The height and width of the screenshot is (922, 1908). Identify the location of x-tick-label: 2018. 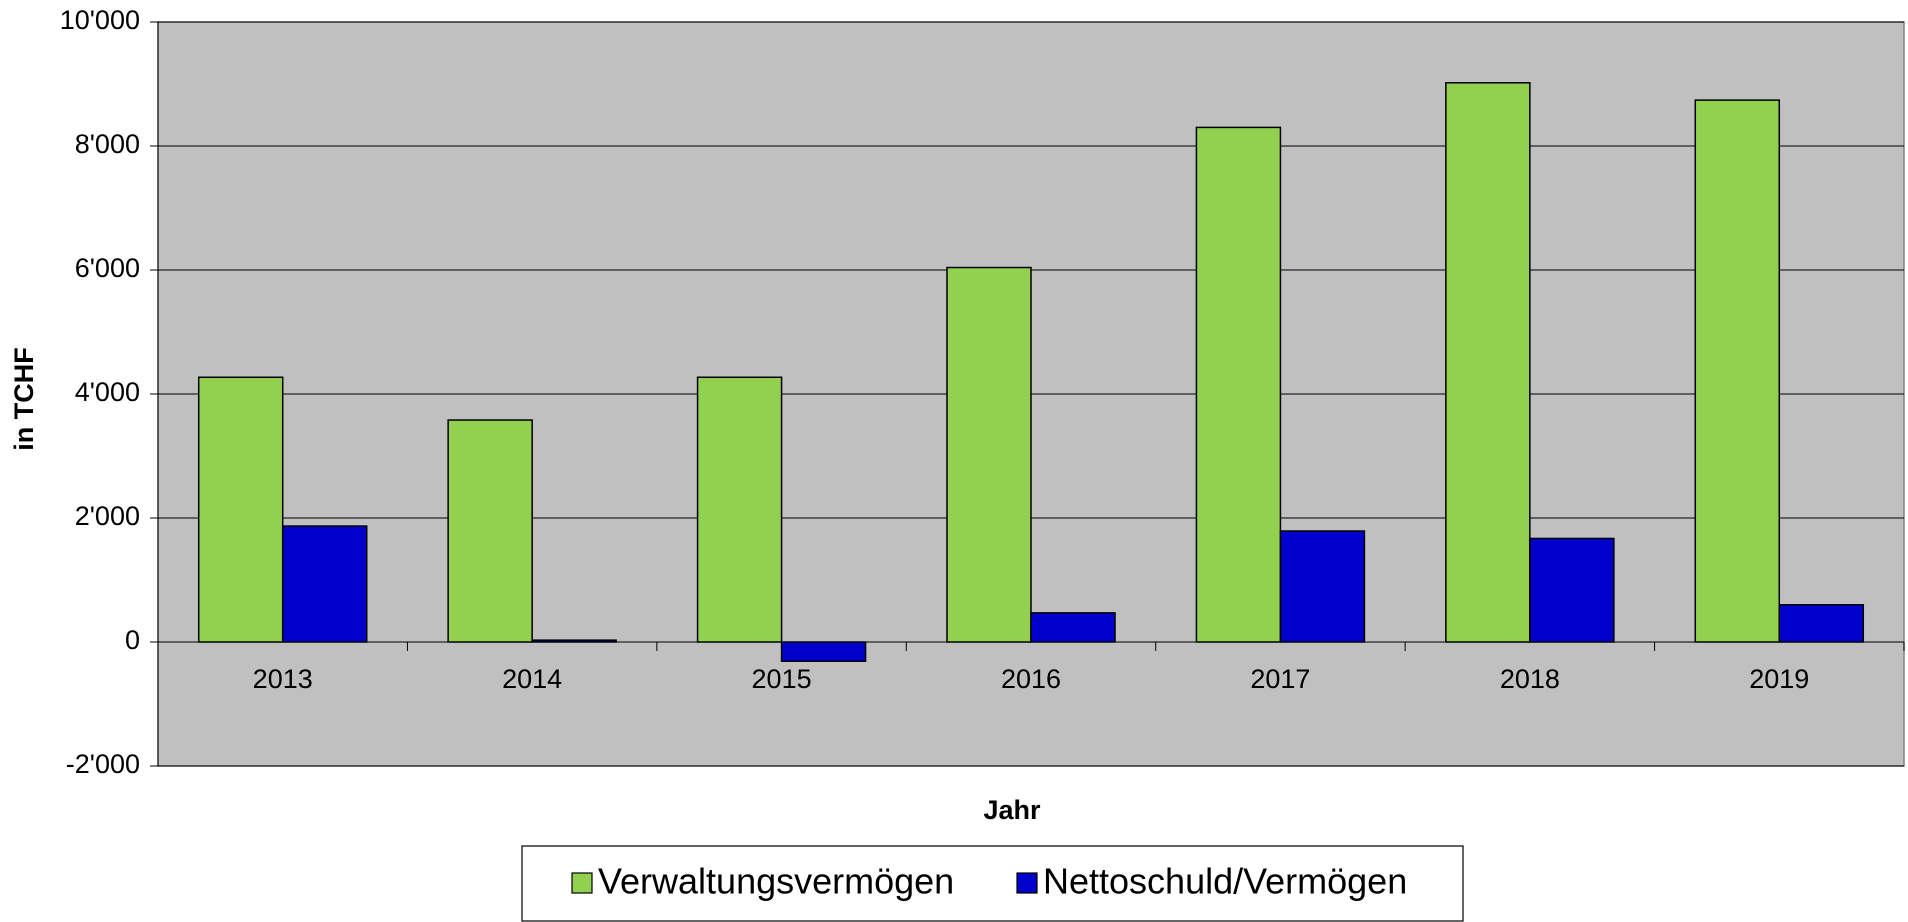
(1530, 679).